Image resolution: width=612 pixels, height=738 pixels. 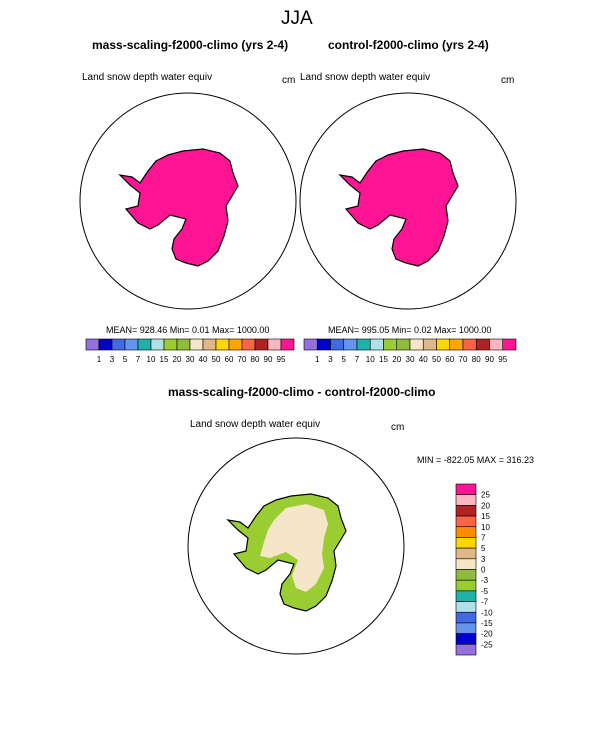 I want to click on panel2-colorbar-tick-label: 3, so click(x=330, y=359).